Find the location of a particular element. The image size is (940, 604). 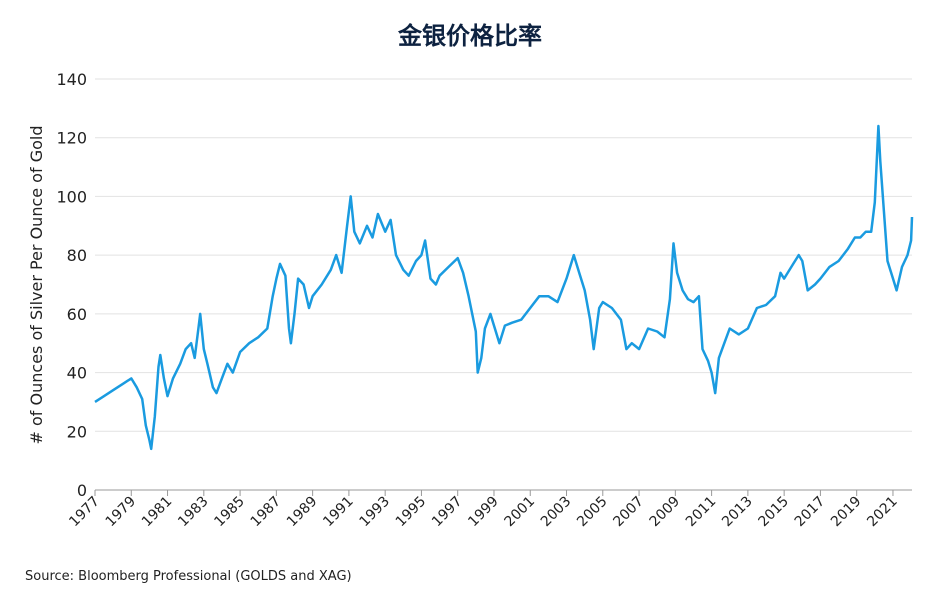

x-tick-label: 2003 is located at coordinates (556, 512).